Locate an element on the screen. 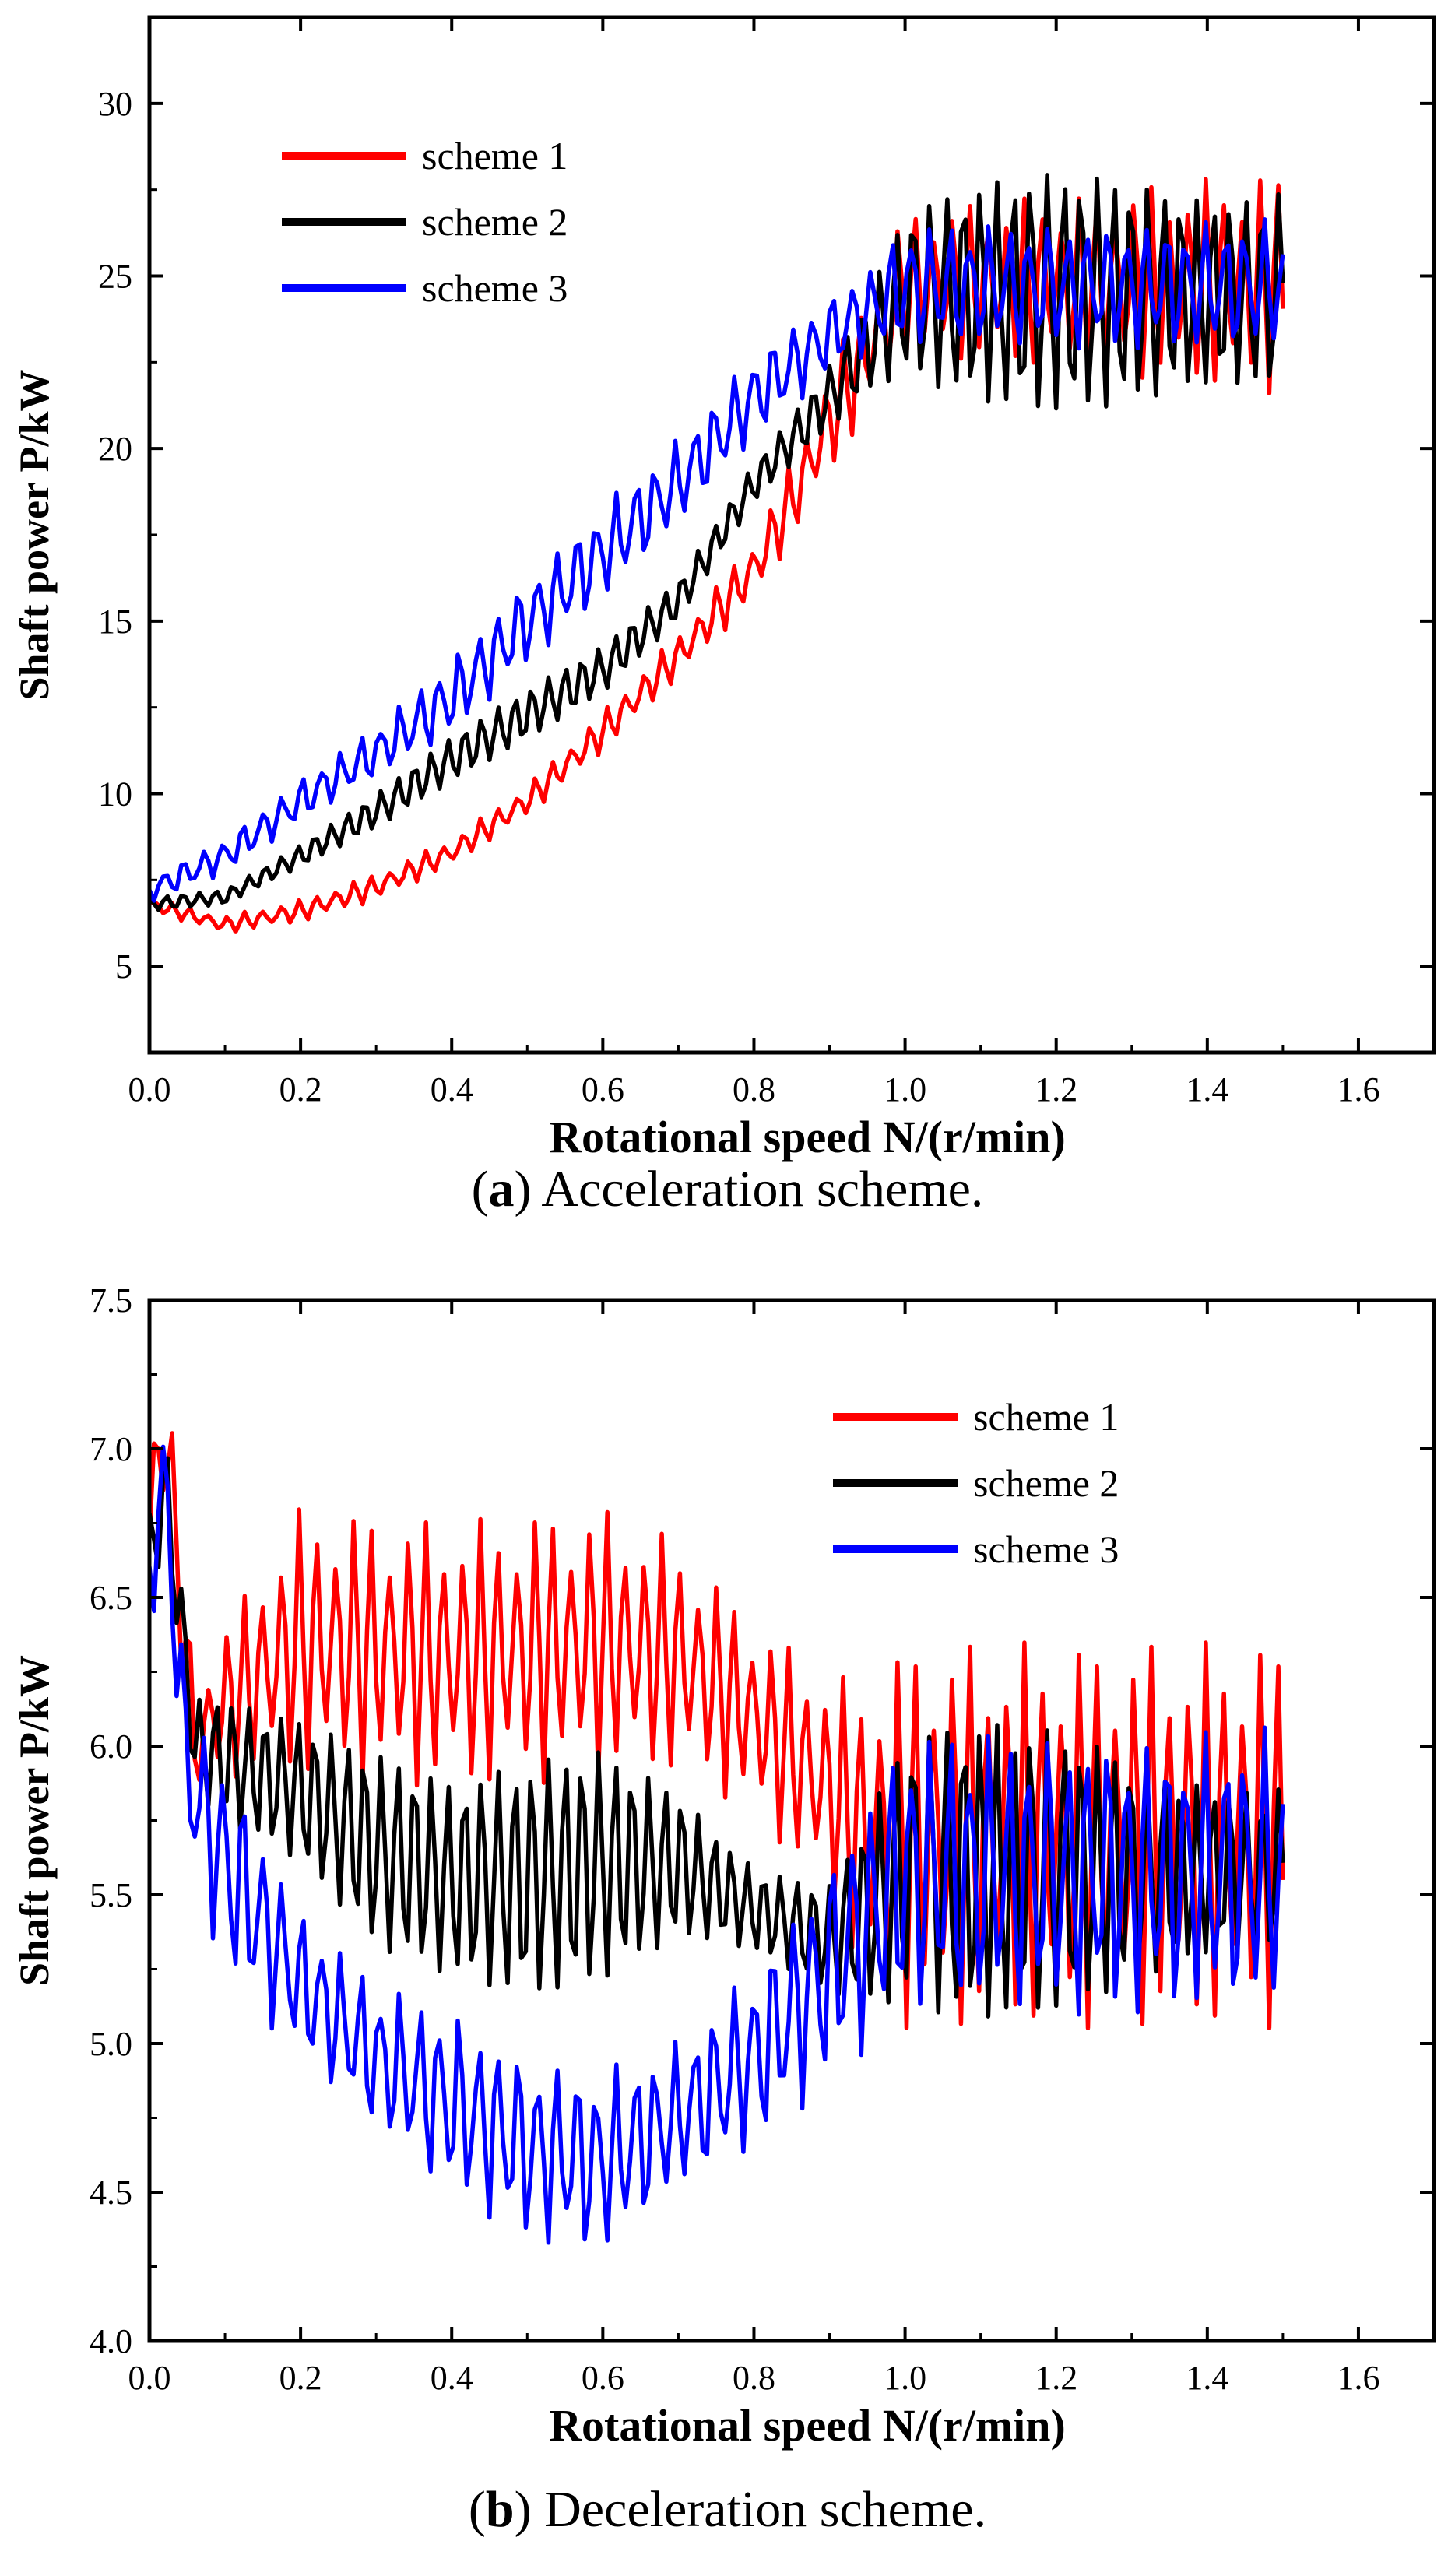  y-tick-label: 4.5 is located at coordinates (111, 2193).